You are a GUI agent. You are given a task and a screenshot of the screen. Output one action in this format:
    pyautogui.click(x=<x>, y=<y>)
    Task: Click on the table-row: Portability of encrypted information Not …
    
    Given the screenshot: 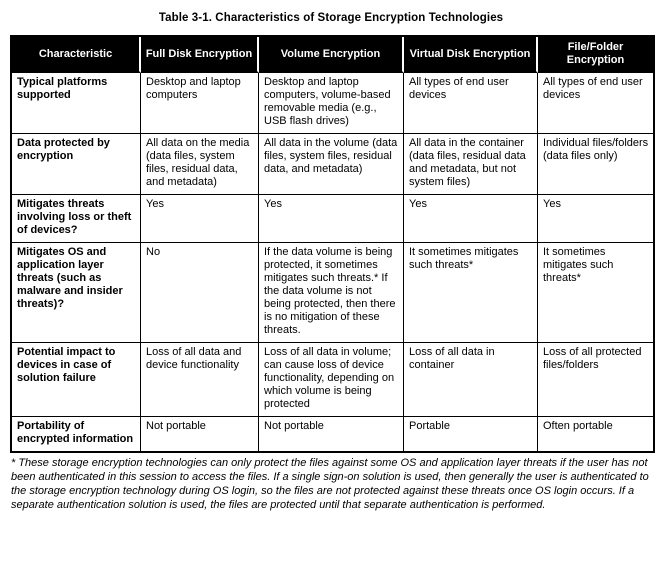 What is the action you would take?
    pyautogui.click(x=332, y=434)
    